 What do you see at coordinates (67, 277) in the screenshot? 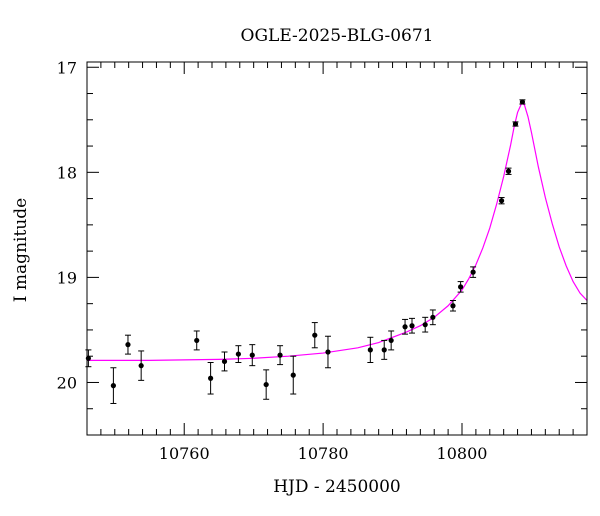
I see `y-tick-label: 19` at bounding box center [67, 277].